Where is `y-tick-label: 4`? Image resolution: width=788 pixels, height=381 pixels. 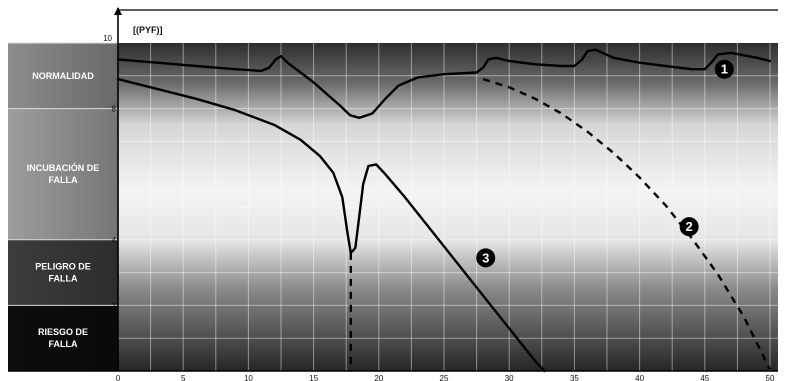 y-tick-label: 4 is located at coordinates (114, 240).